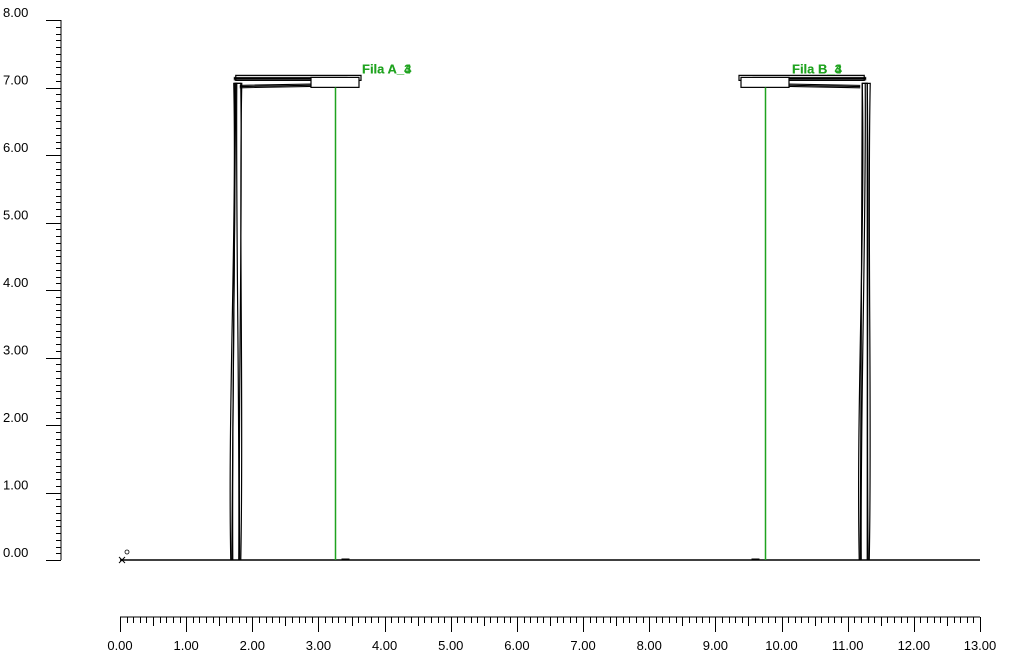 The width and height of the screenshot is (1009, 660). I want to click on y-tick-label: 4.00, so click(15, 282).